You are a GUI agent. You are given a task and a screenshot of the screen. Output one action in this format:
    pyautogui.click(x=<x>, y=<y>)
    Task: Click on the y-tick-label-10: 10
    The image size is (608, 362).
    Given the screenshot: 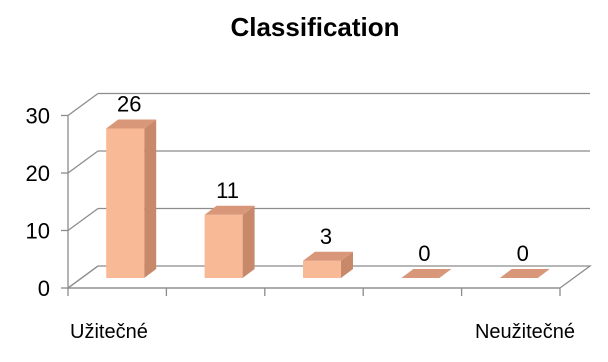 What is the action you would take?
    pyautogui.click(x=38, y=231)
    